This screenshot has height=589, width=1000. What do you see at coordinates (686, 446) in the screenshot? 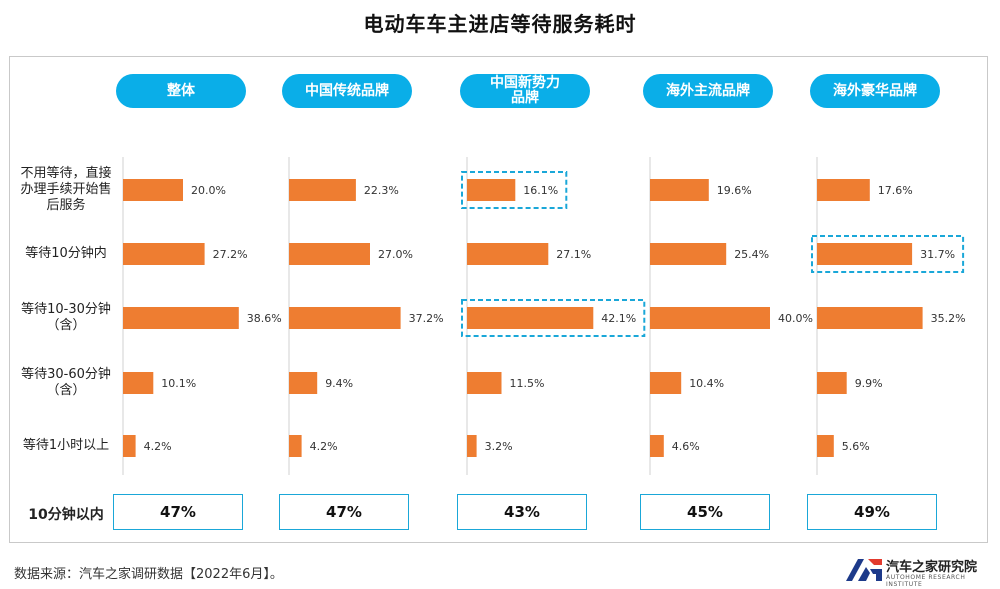
I see `data-label: 4.6%` at bounding box center [686, 446].